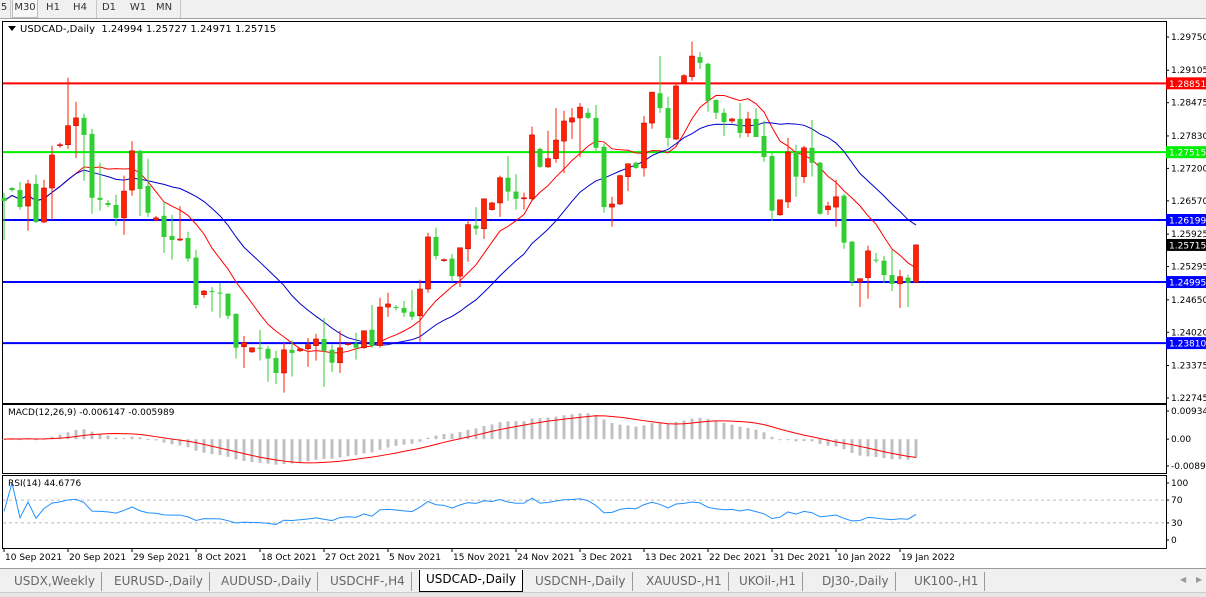 The width and height of the screenshot is (1206, 597). What do you see at coordinates (267, 581) in the screenshot?
I see `tab-audusd-daily: AUDUSD-,Daily` at bounding box center [267, 581].